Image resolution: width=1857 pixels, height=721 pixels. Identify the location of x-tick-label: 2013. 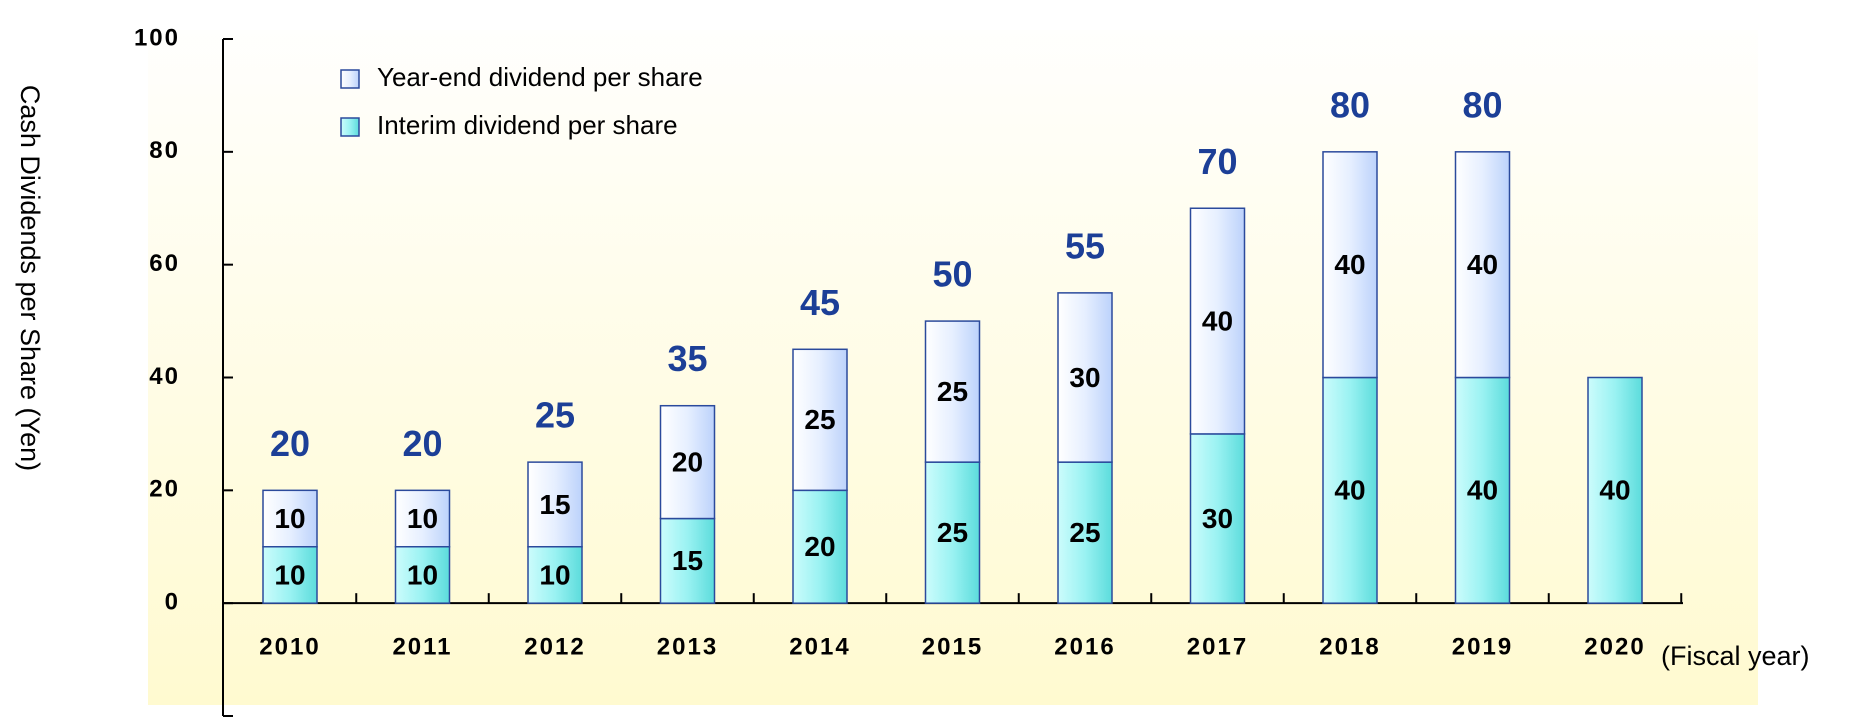
(687, 646).